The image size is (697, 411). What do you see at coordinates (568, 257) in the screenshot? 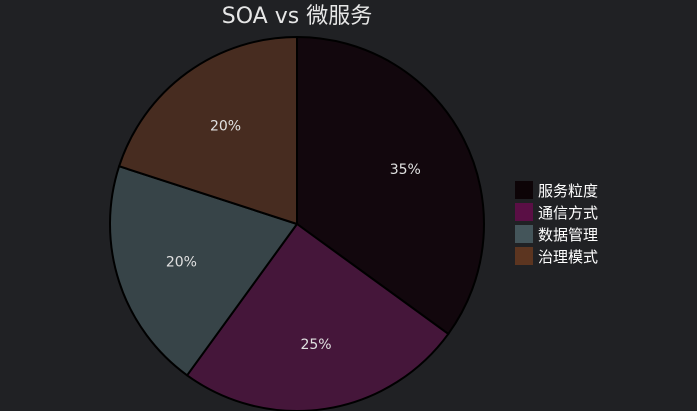
I see `legend-label-4: 治理模式` at bounding box center [568, 257].